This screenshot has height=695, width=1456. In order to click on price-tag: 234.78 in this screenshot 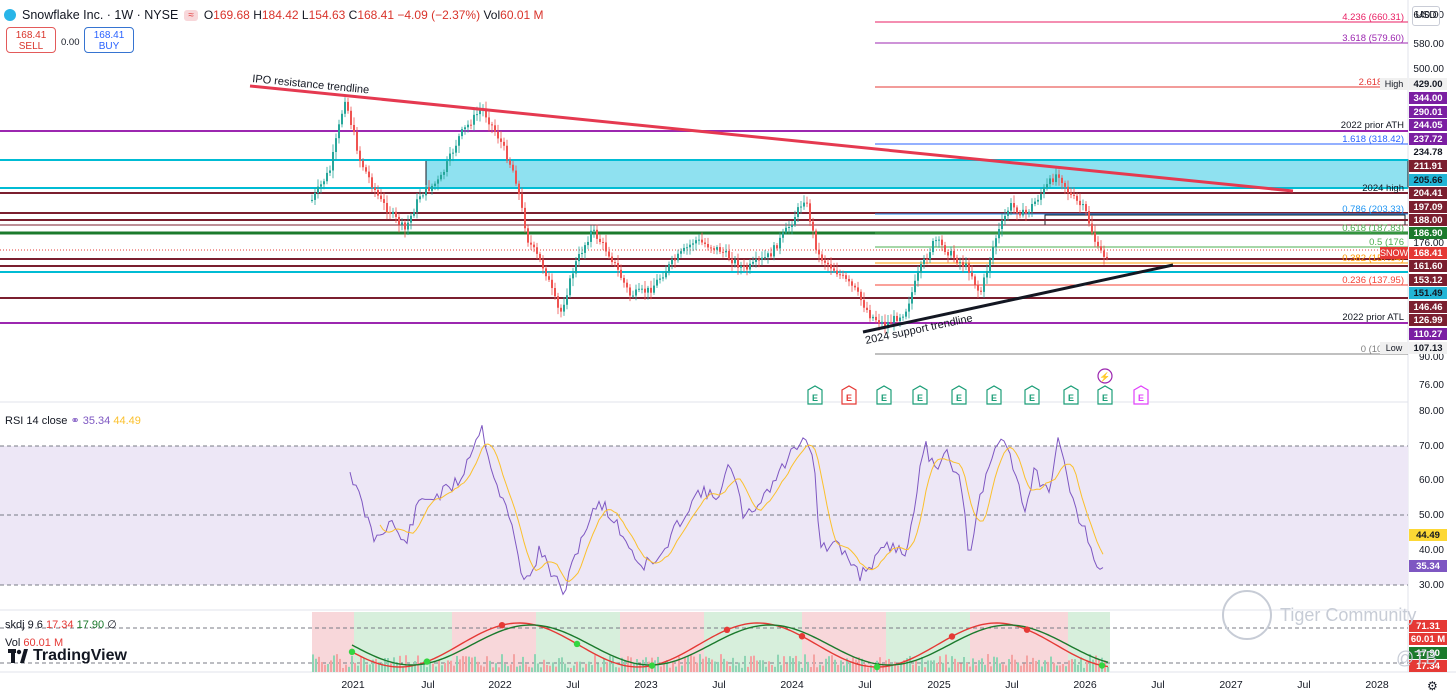, I will do `click(1428, 152)`.